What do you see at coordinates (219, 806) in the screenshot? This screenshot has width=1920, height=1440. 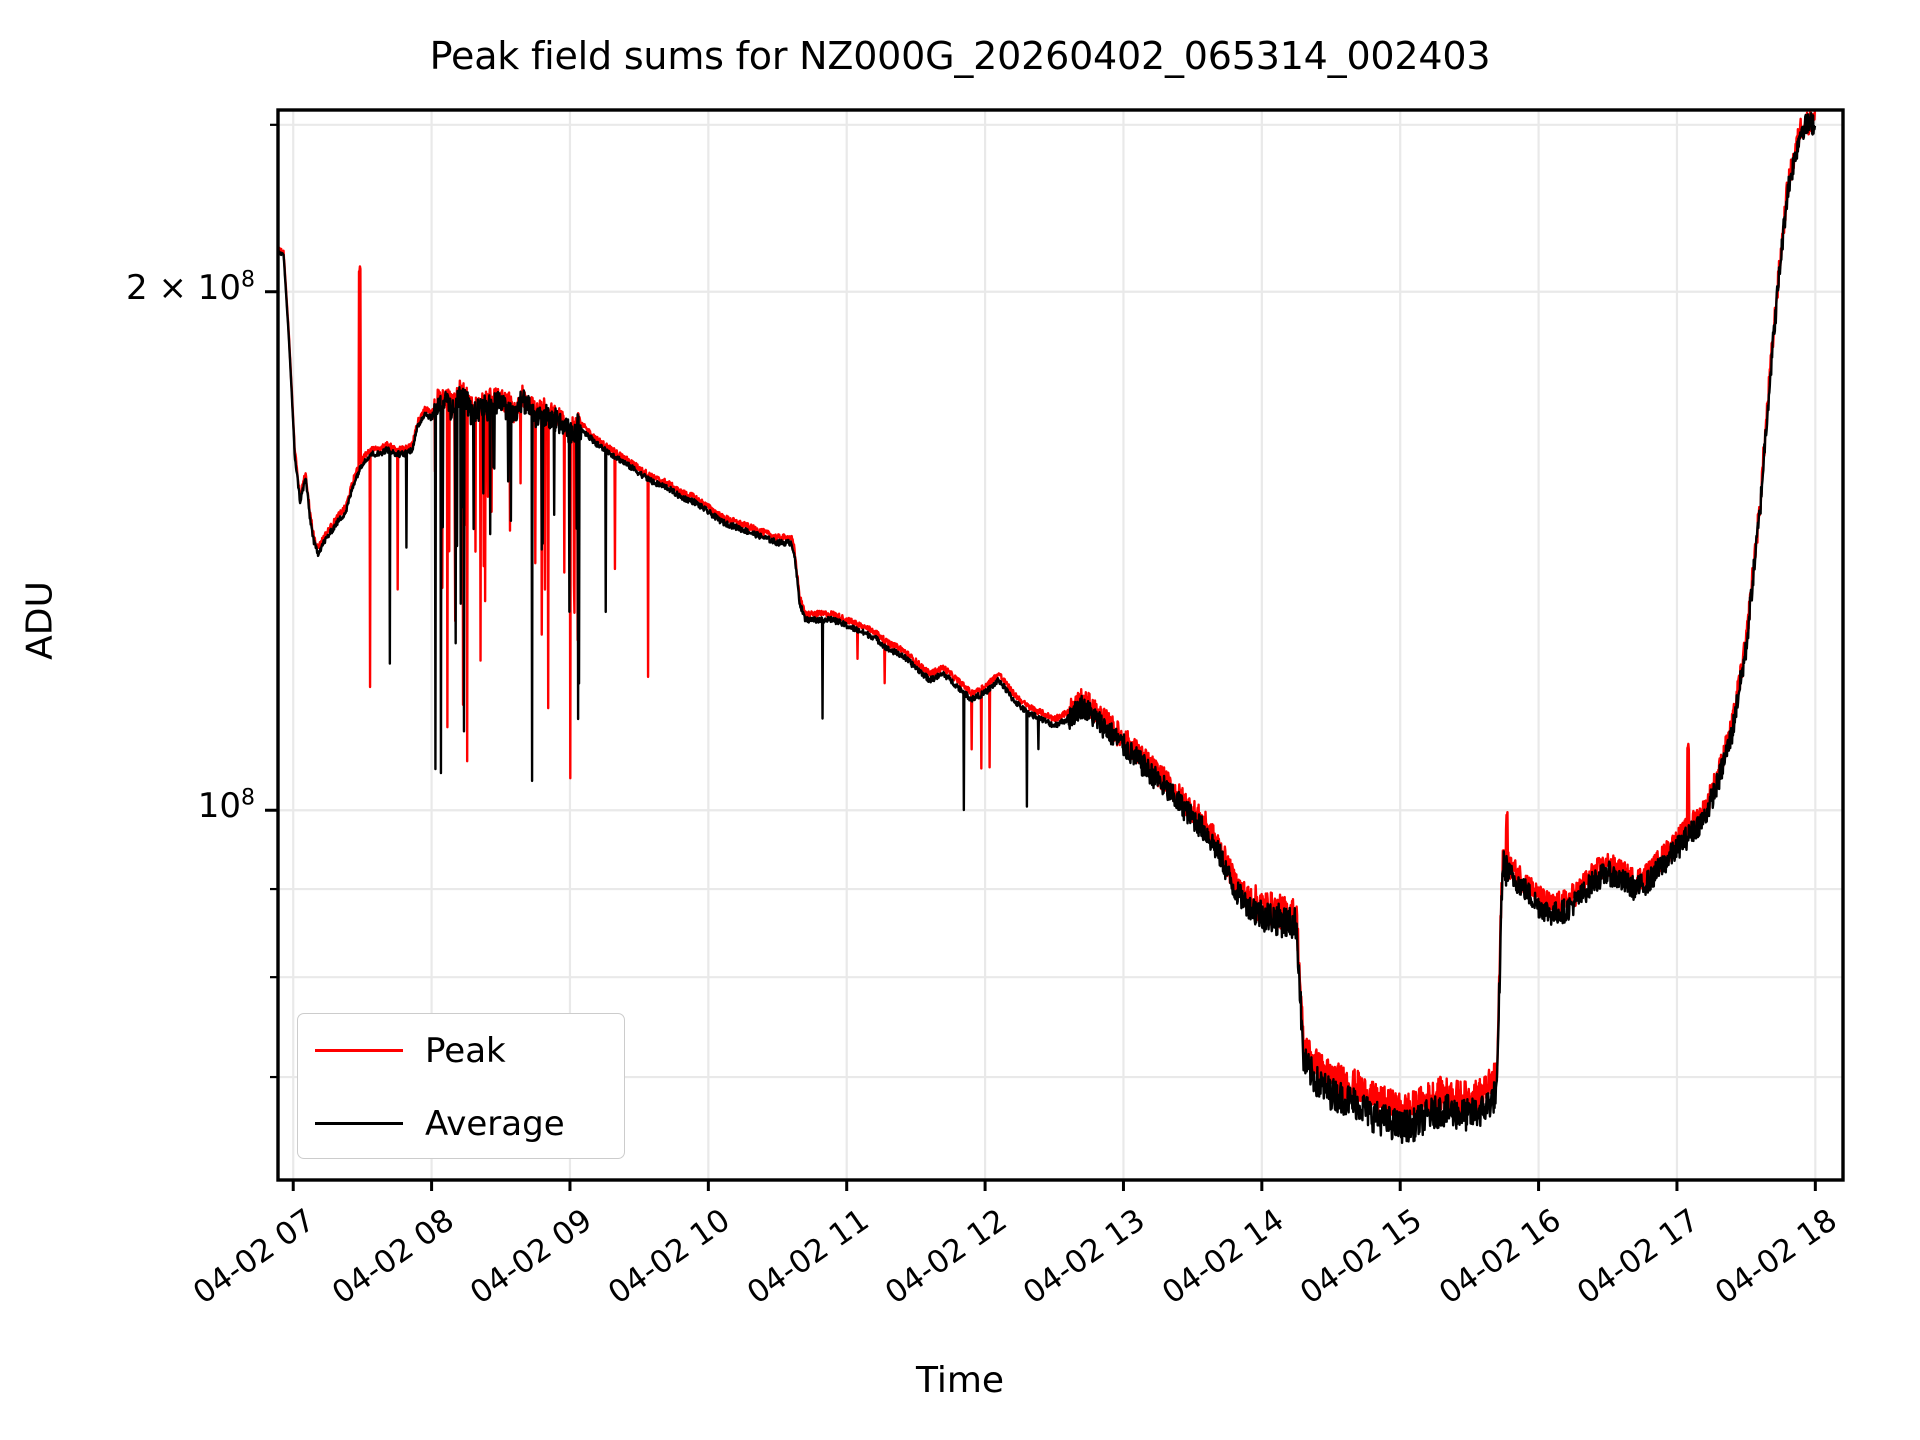 I see `y-tick-mantissa: 10` at bounding box center [219, 806].